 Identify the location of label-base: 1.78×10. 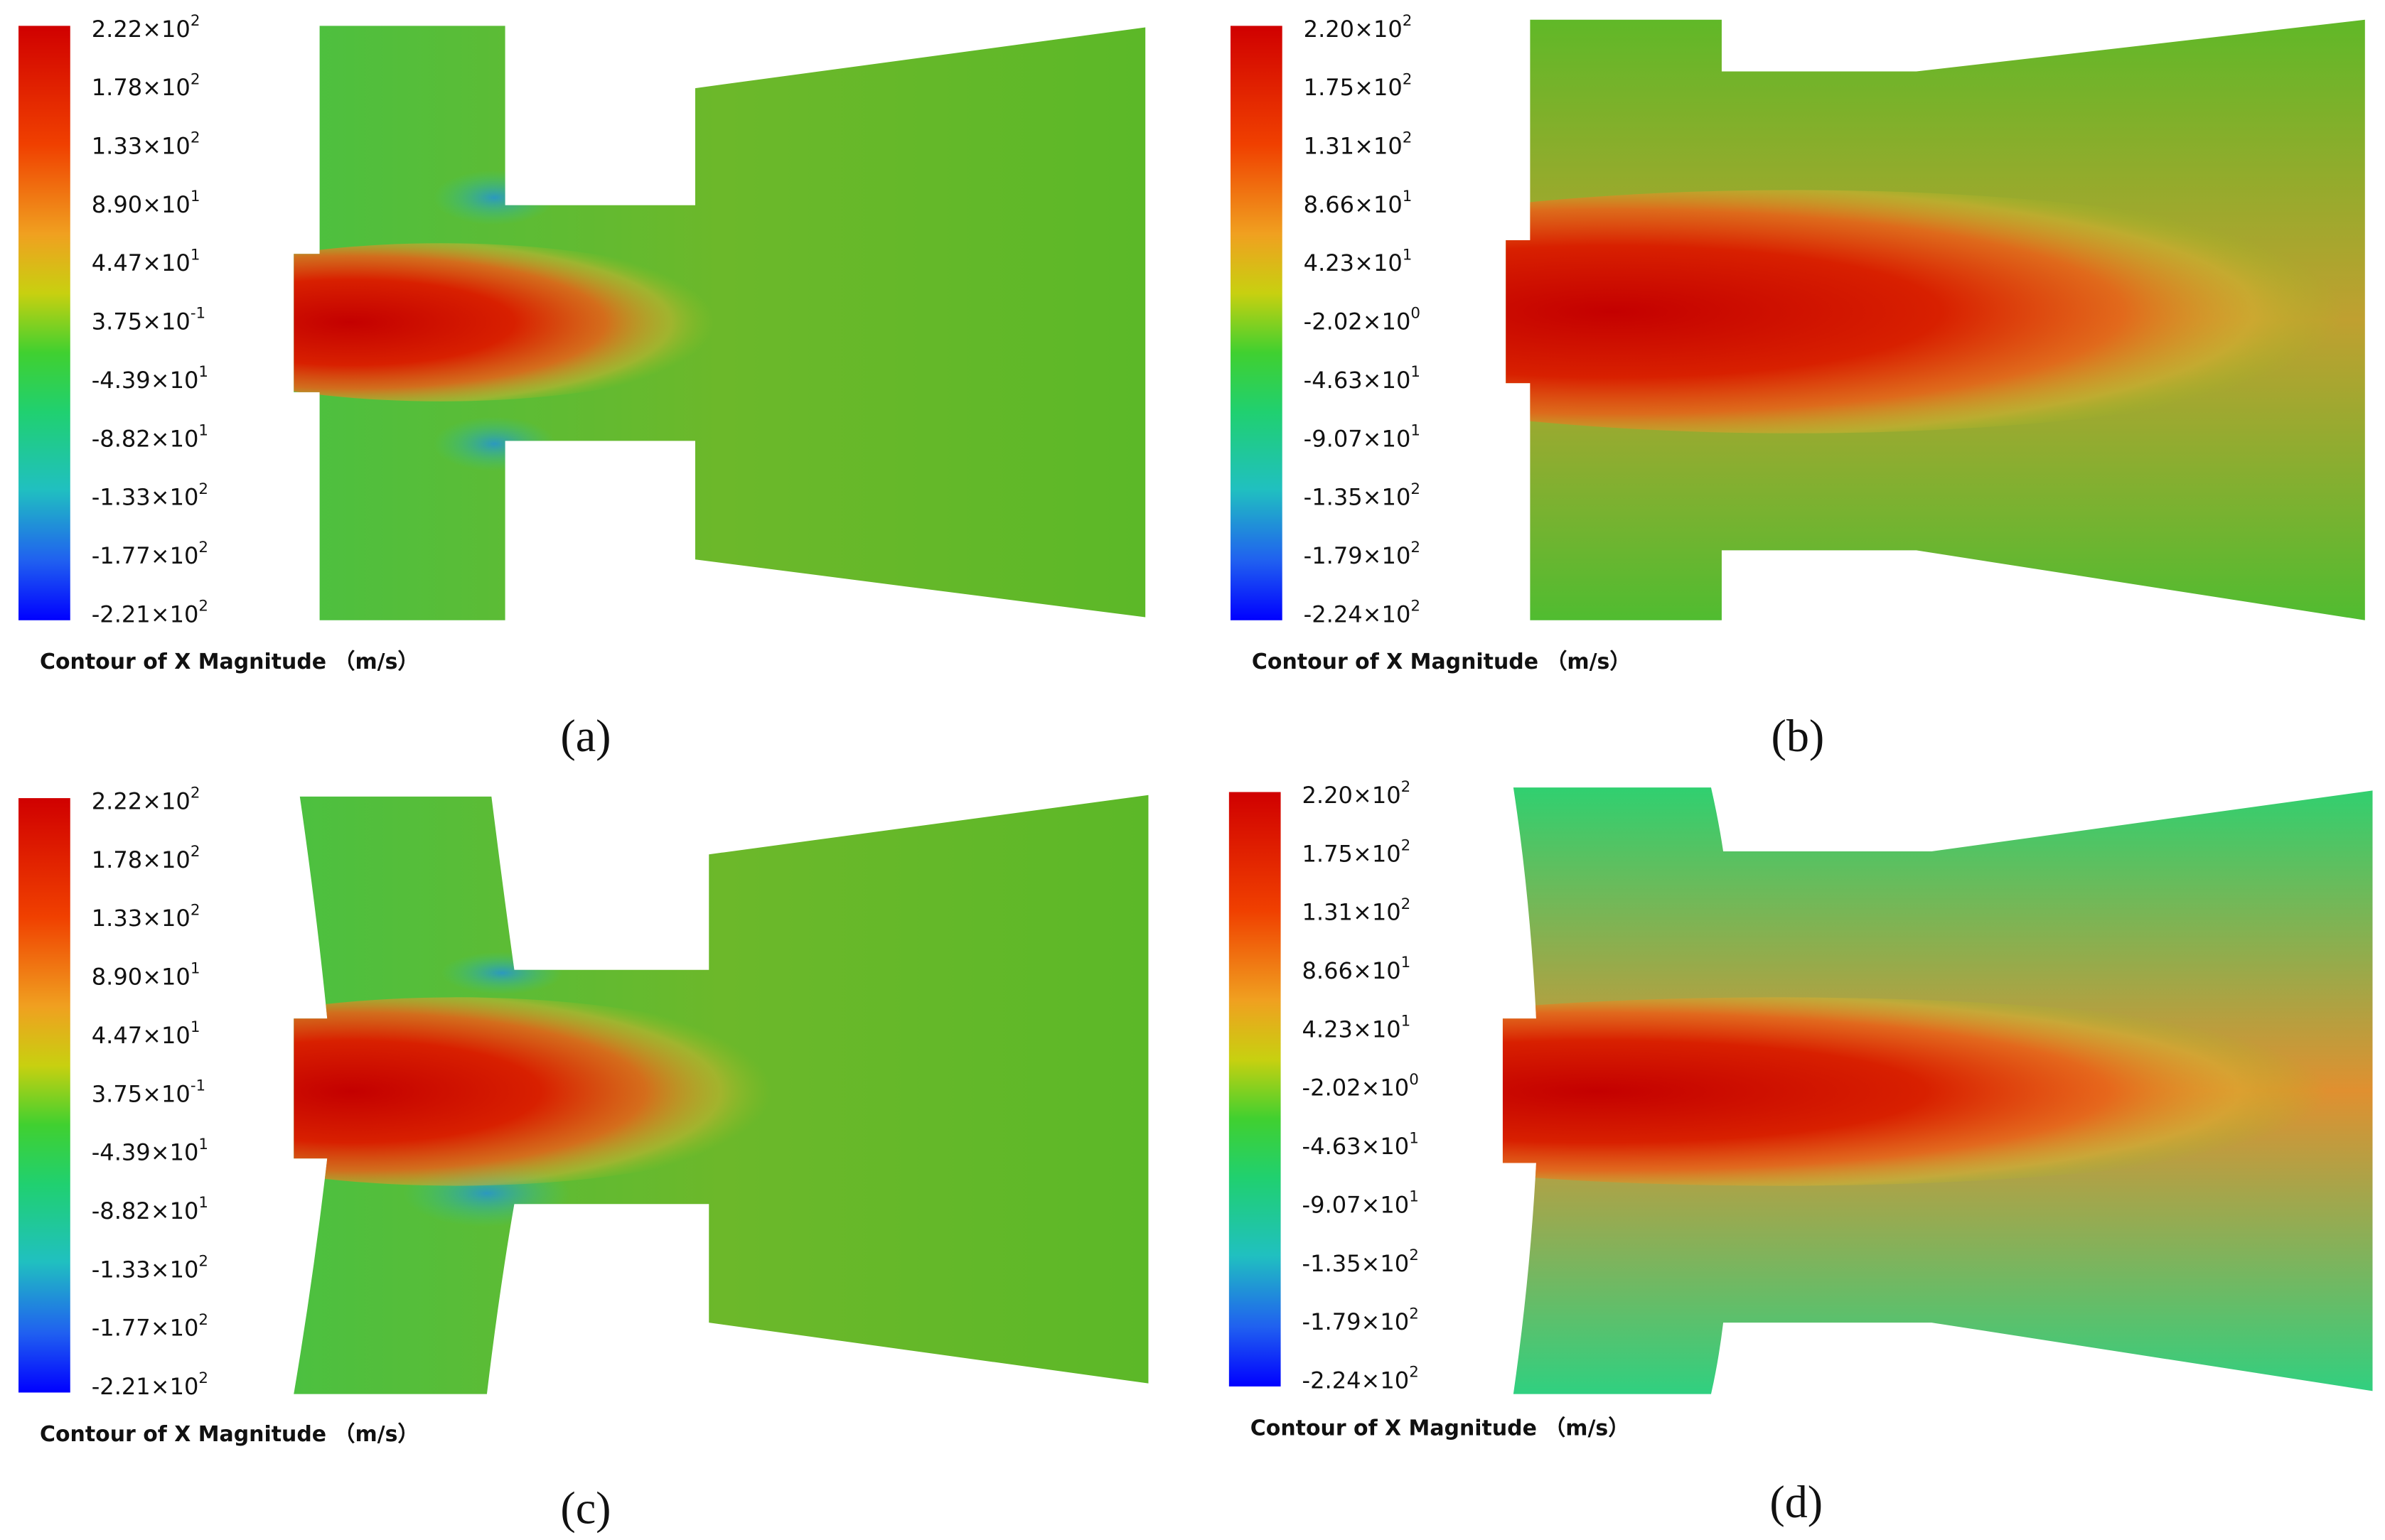
(141, 88).